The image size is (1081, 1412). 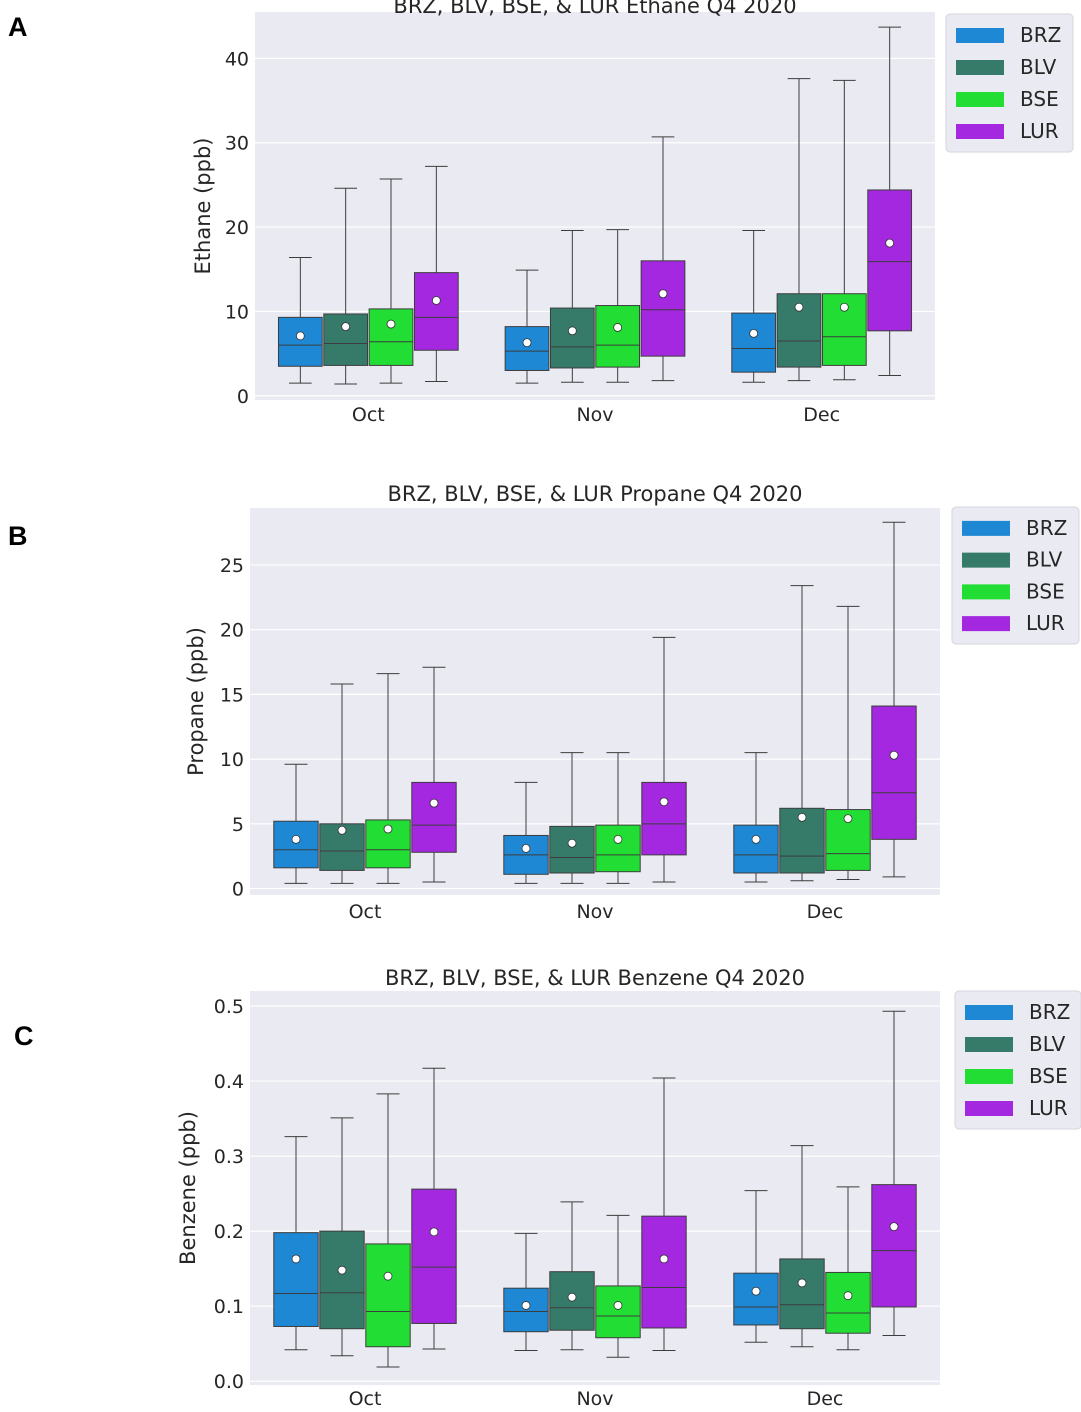 What do you see at coordinates (756, 817) in the screenshot?
I see `box-brz-dec` at bounding box center [756, 817].